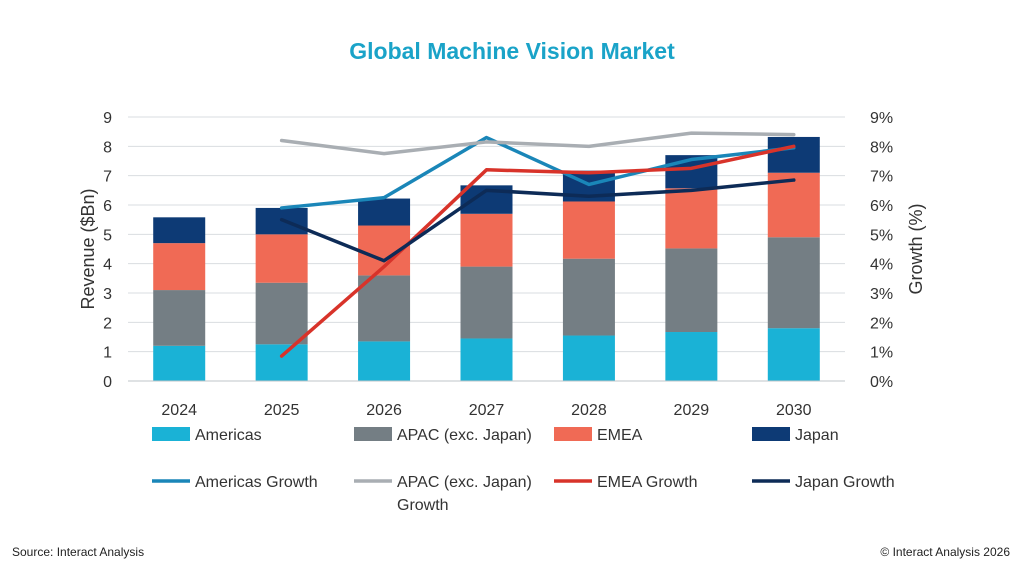 The width and height of the screenshot is (1024, 576). What do you see at coordinates (691, 356) in the screenshot?
I see `bar-americas-2029` at bounding box center [691, 356].